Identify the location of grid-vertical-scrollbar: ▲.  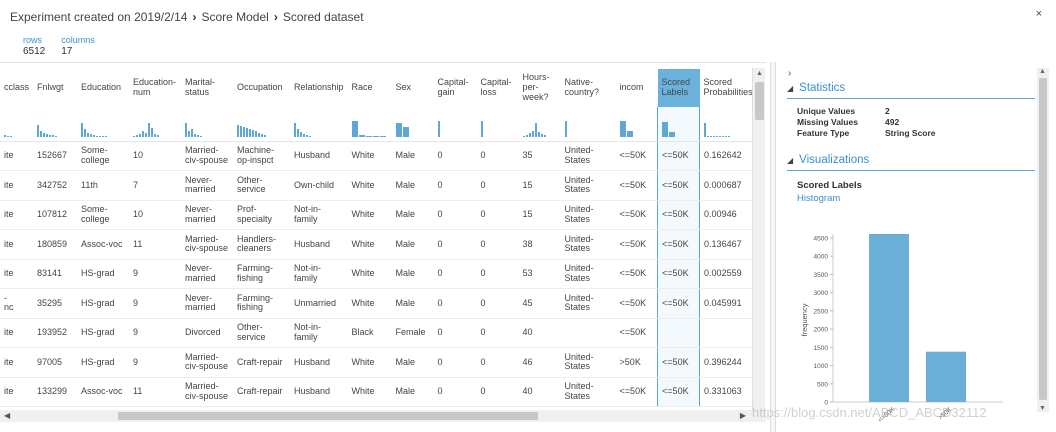
(758, 240).